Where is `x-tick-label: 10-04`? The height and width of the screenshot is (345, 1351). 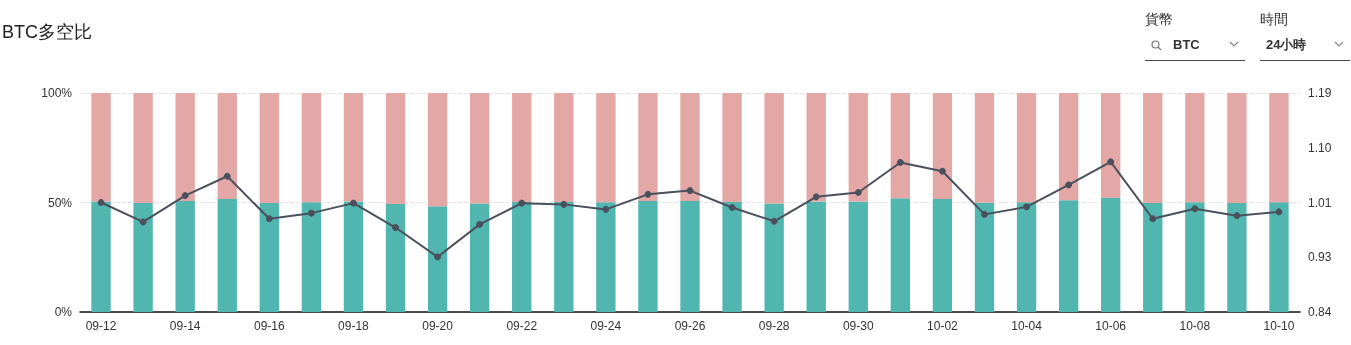 x-tick-label: 10-04 is located at coordinates (1027, 326).